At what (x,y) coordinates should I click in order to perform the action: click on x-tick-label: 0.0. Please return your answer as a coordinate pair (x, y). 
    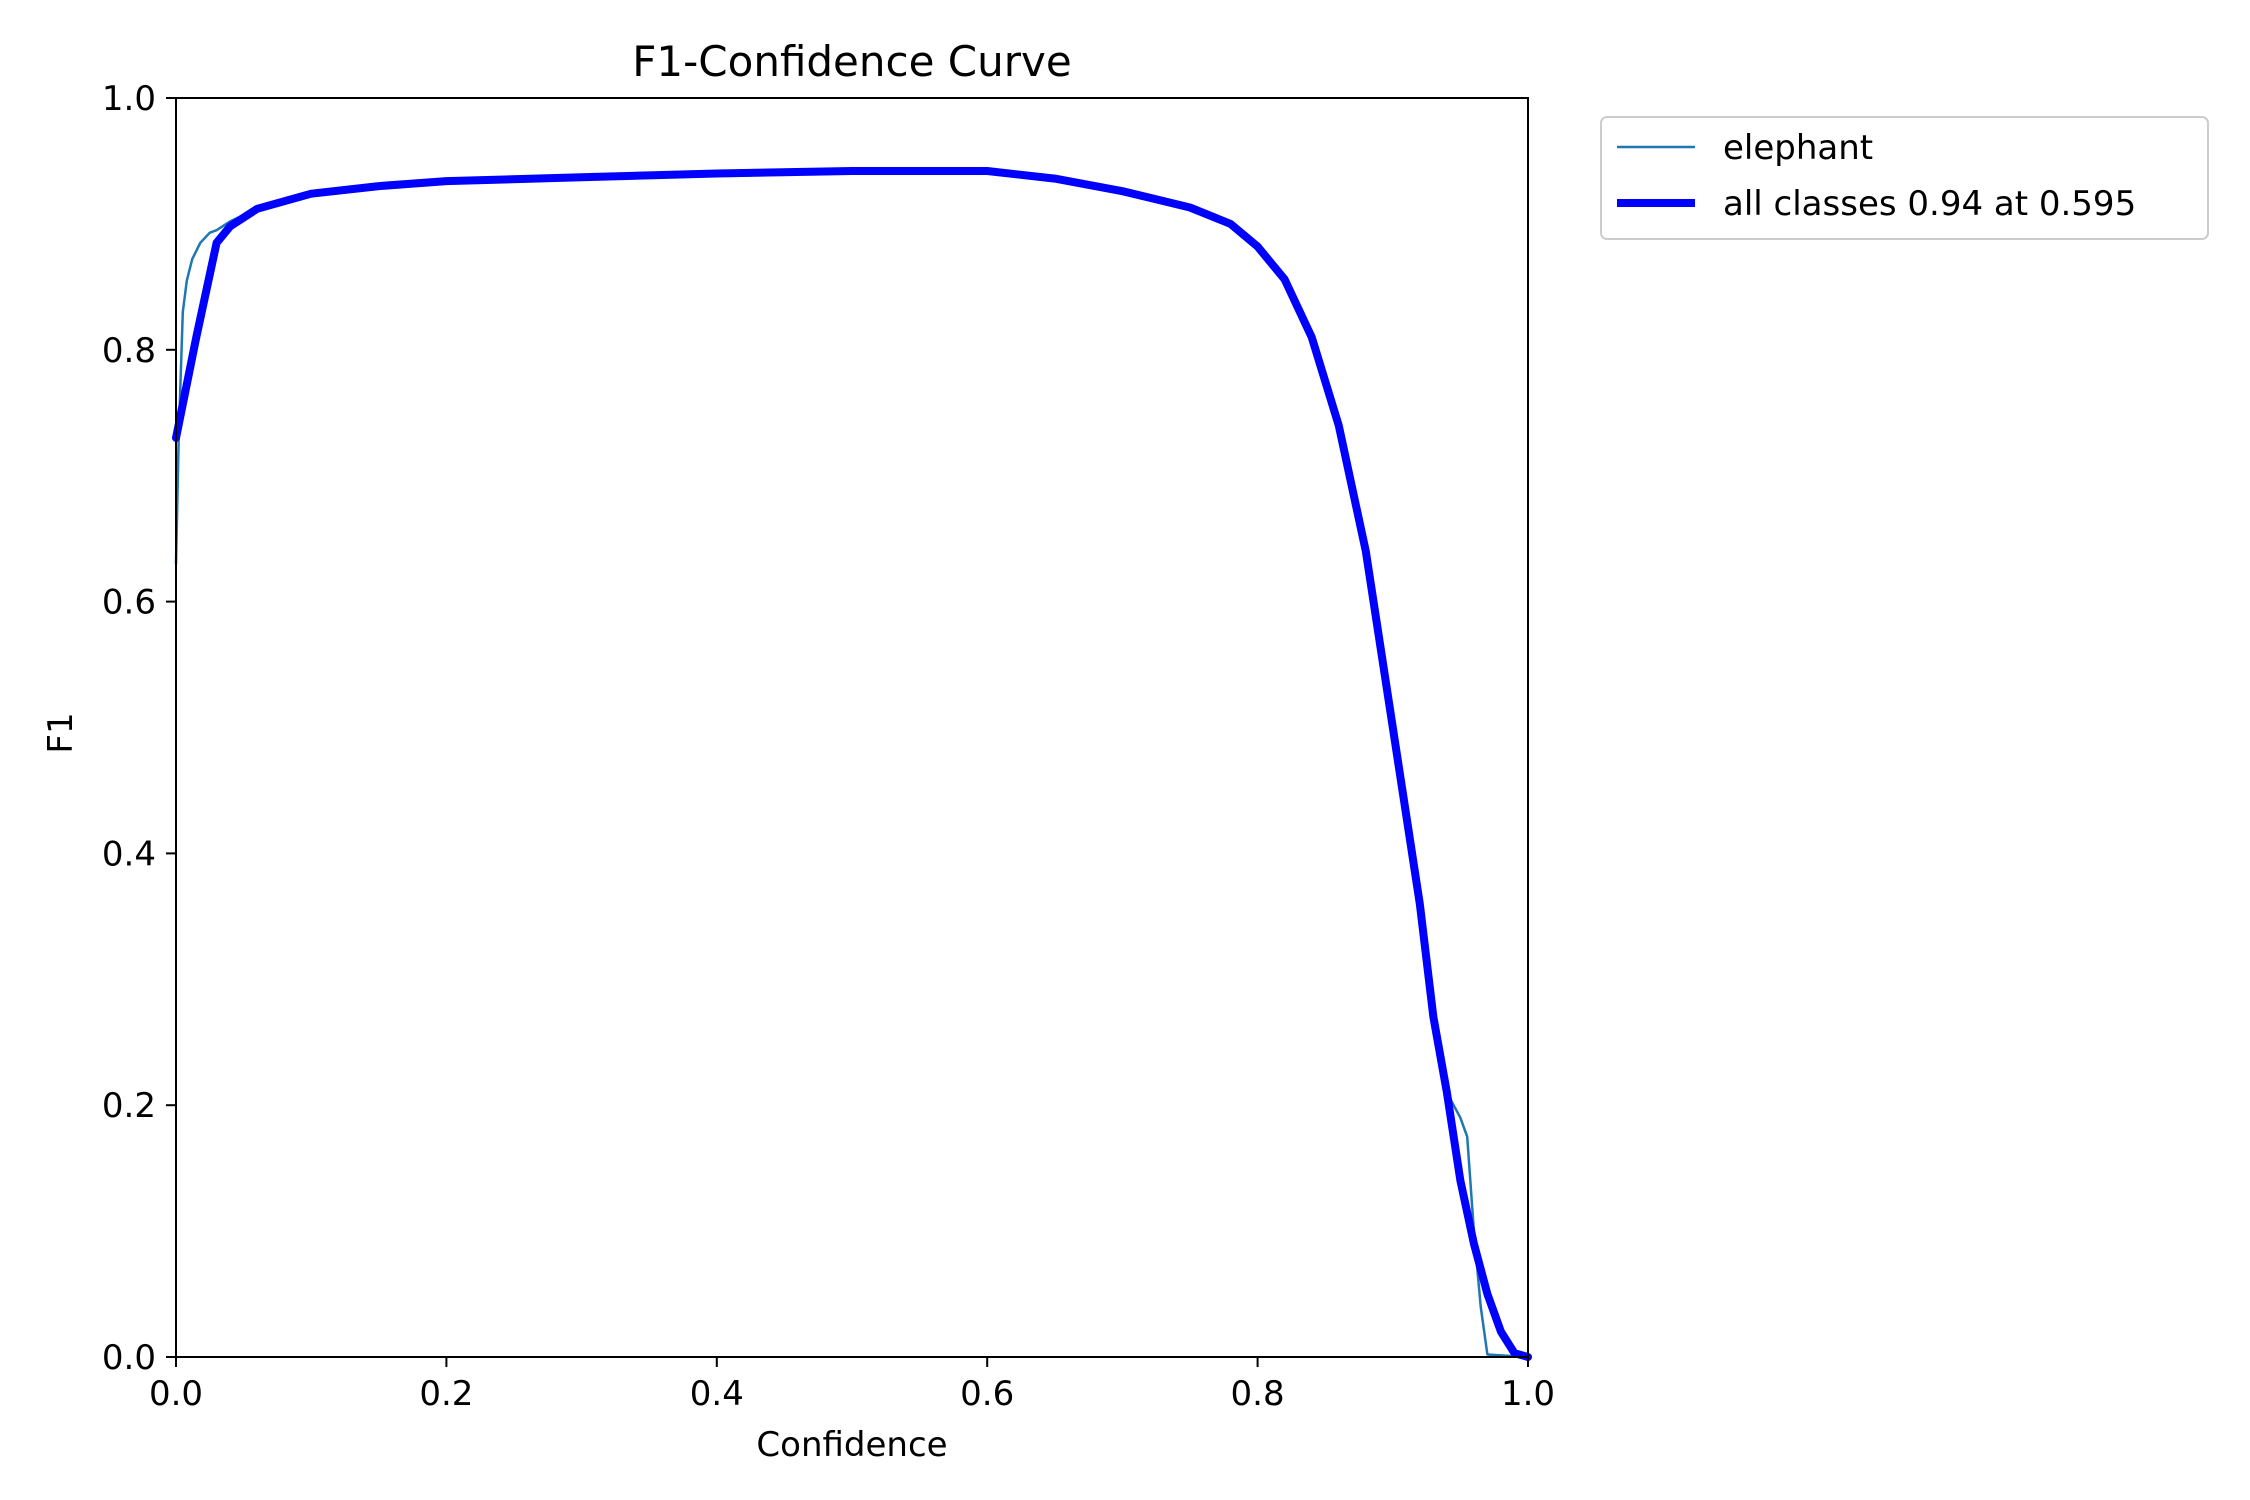
    Looking at the image, I should click on (176, 1394).